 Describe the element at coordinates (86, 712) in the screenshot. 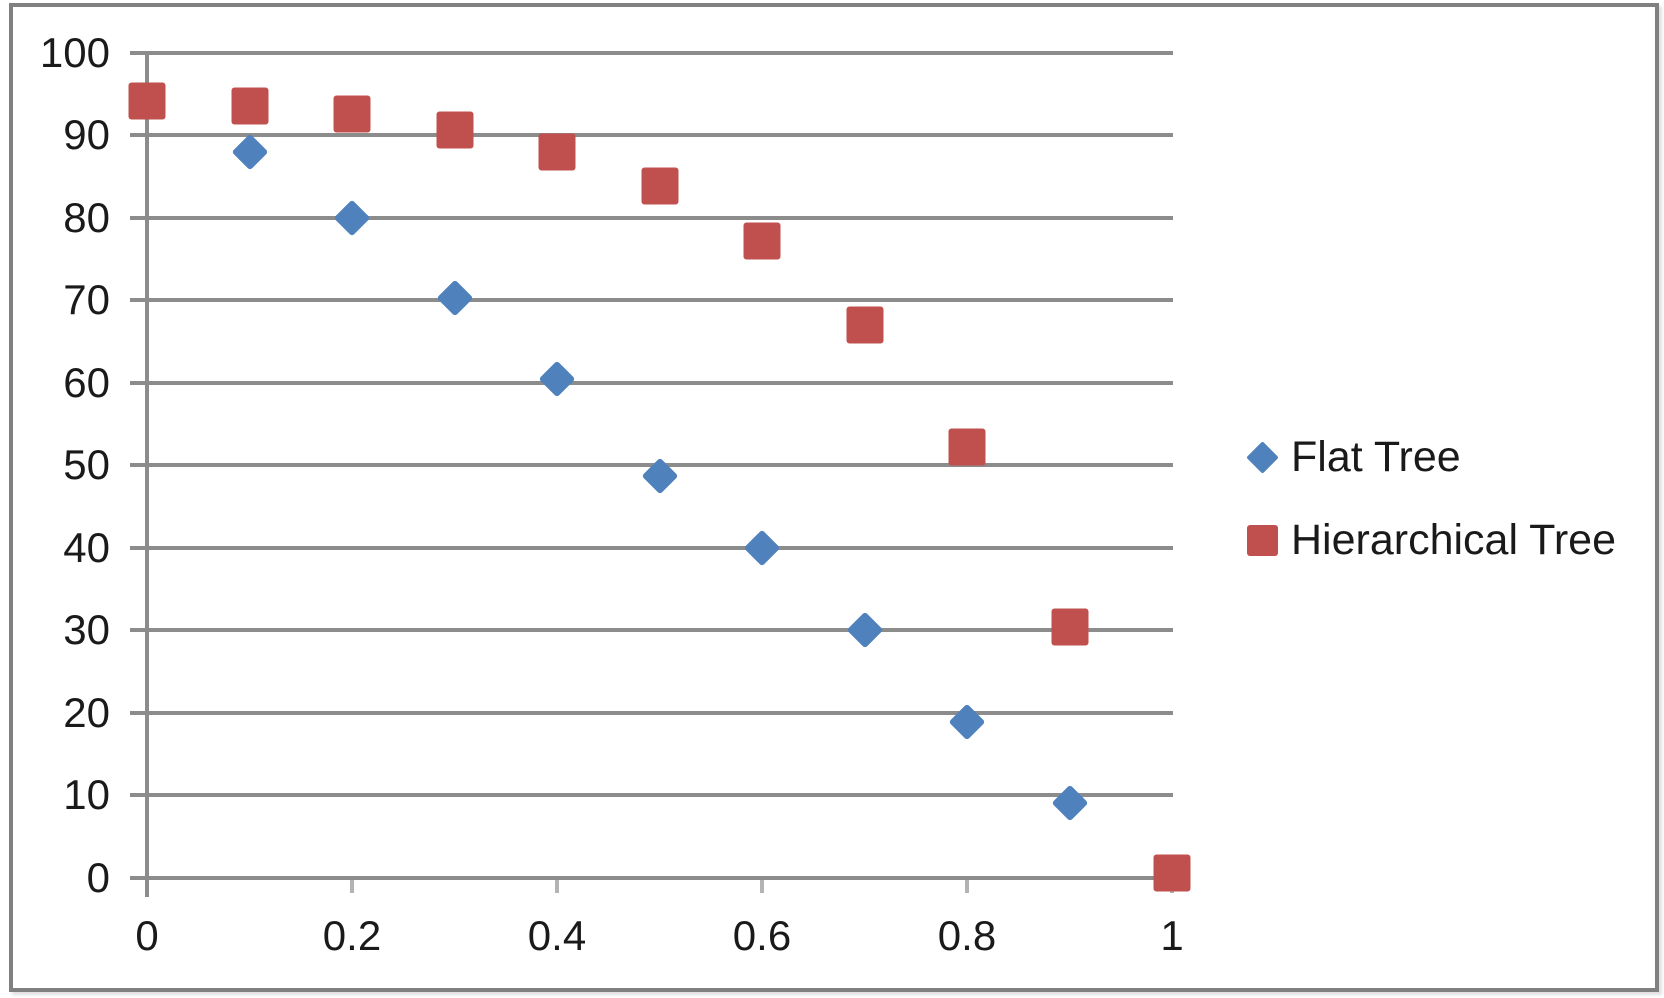

I see `y-axis-tick-label: 20` at that location.